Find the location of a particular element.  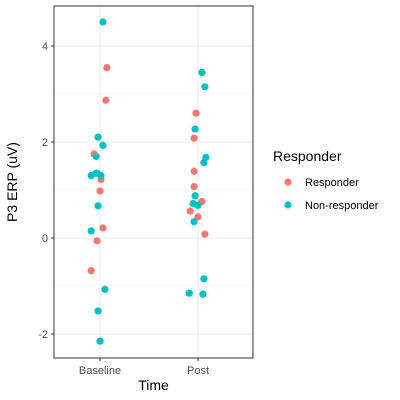

legend-label: Non-responder is located at coordinates (342, 206).